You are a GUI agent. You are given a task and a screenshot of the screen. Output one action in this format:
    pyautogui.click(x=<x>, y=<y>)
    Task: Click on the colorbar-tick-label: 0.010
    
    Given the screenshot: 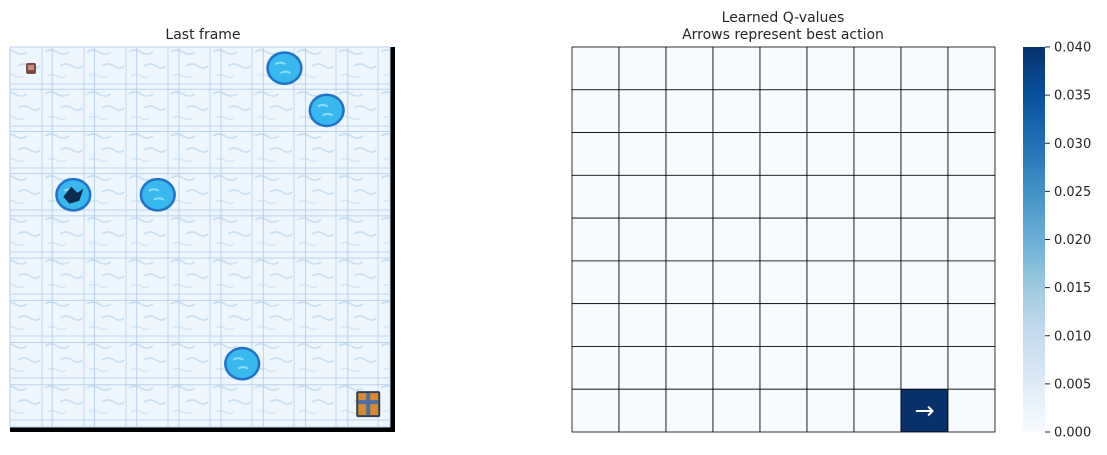 What is the action you would take?
    pyautogui.click(x=1072, y=336)
    